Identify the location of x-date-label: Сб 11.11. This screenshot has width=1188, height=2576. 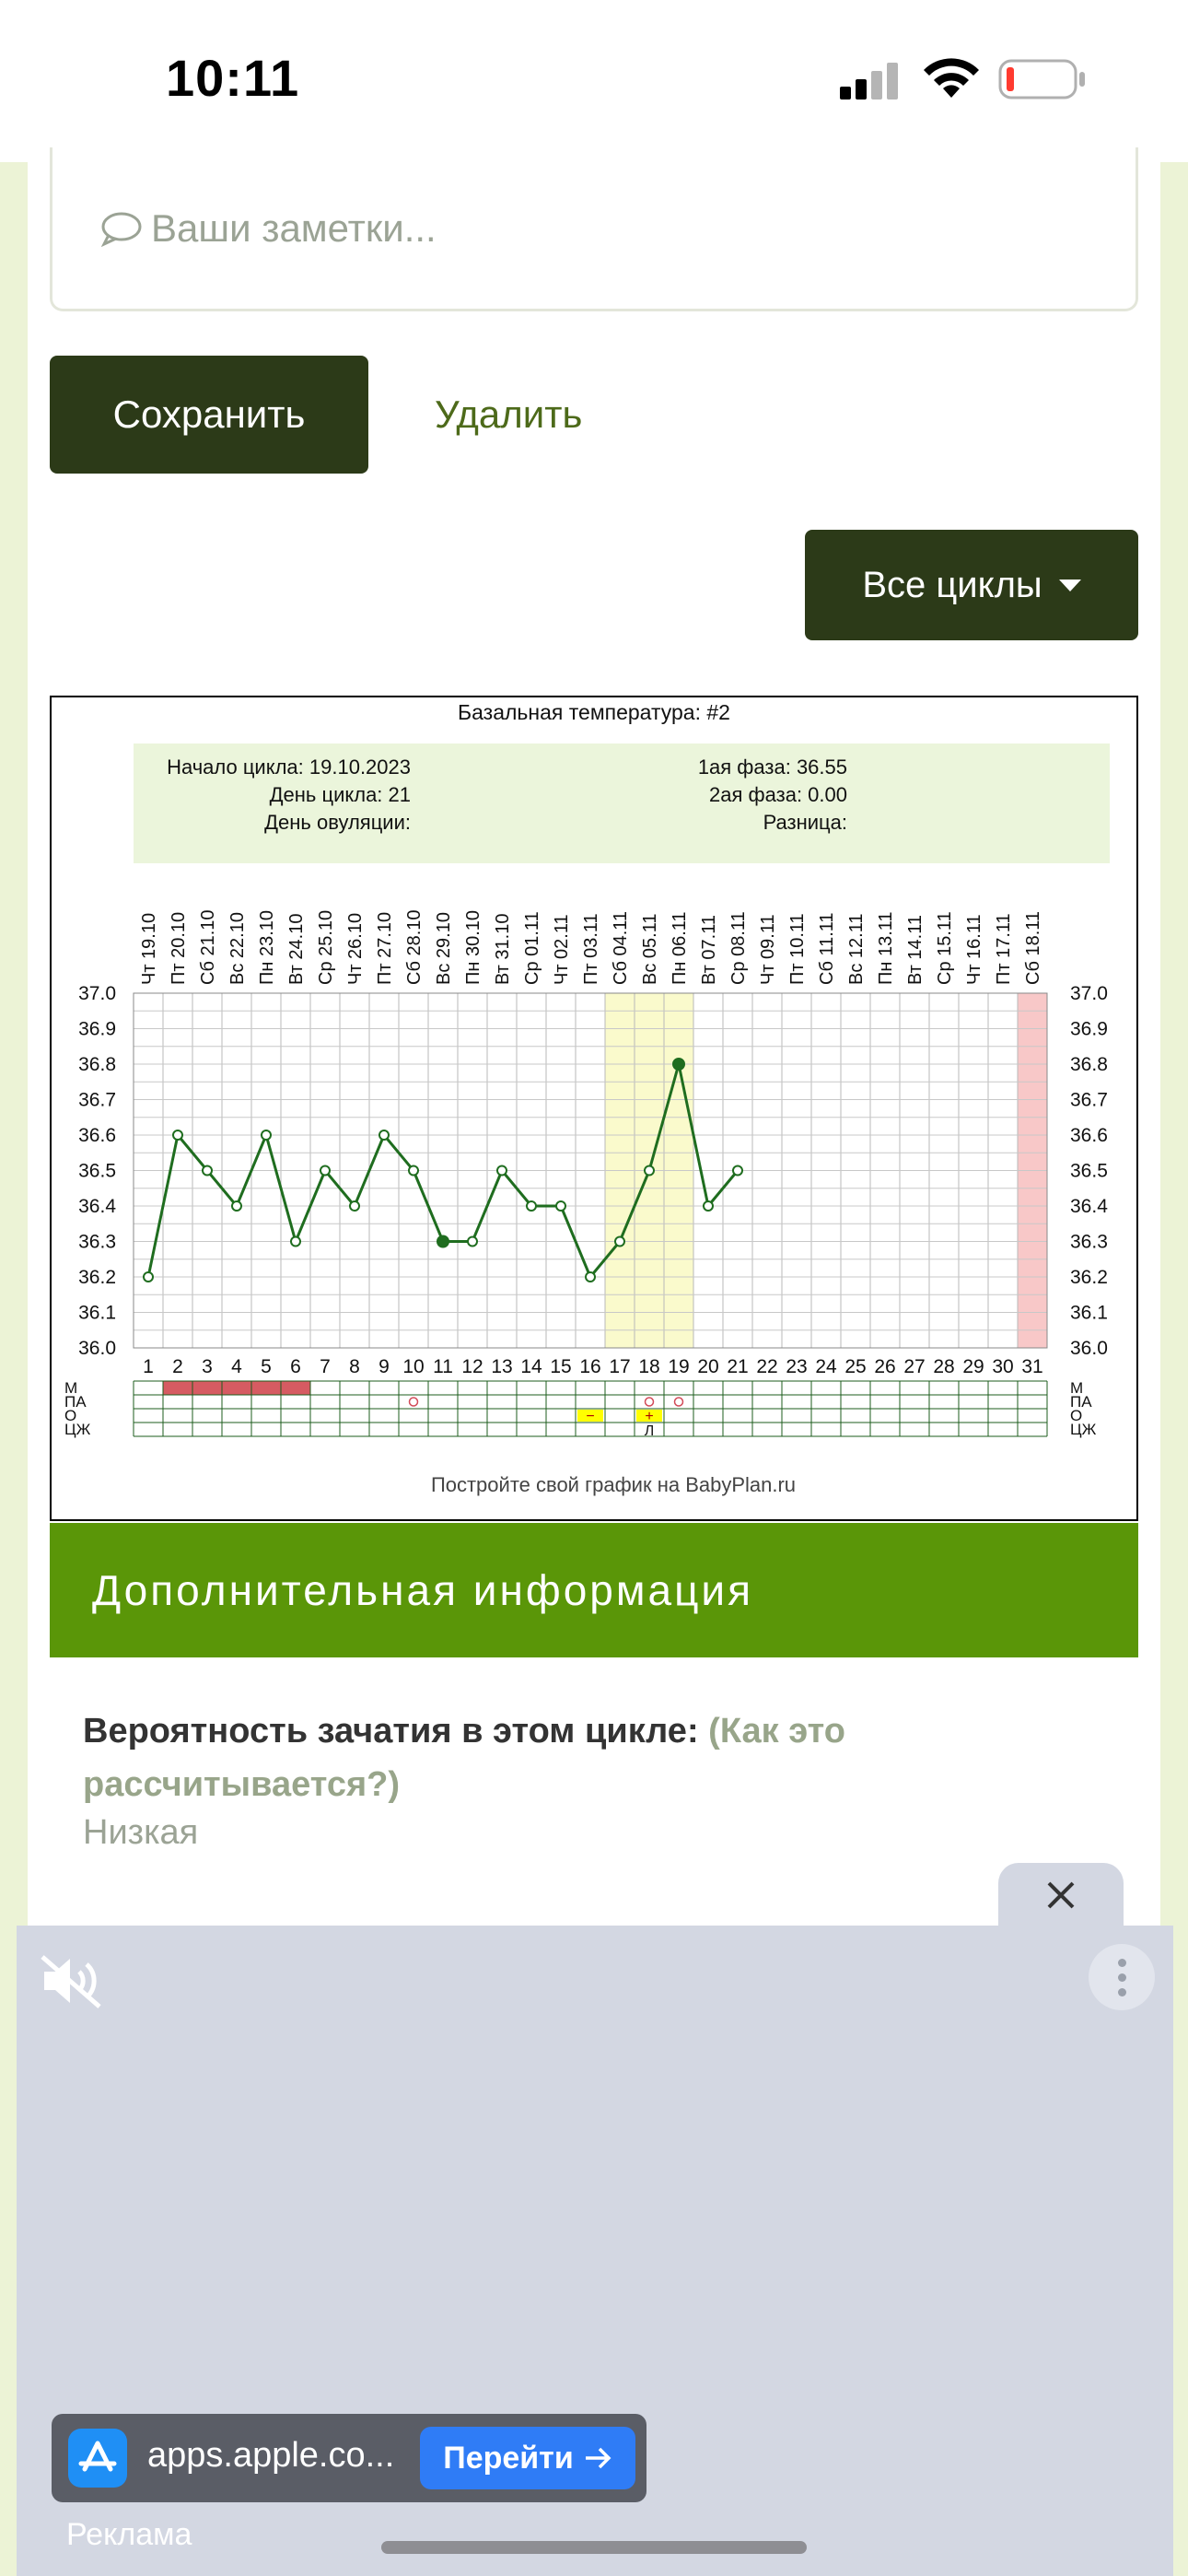
(827, 949).